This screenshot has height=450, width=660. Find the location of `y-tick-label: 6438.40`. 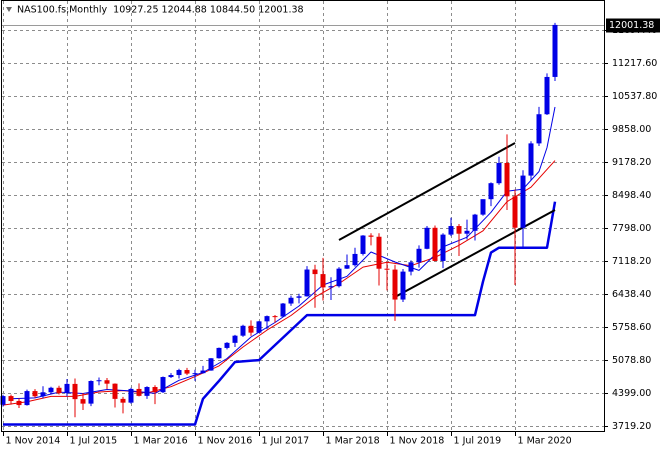

y-tick-label: 6438.40 is located at coordinates (631, 294).